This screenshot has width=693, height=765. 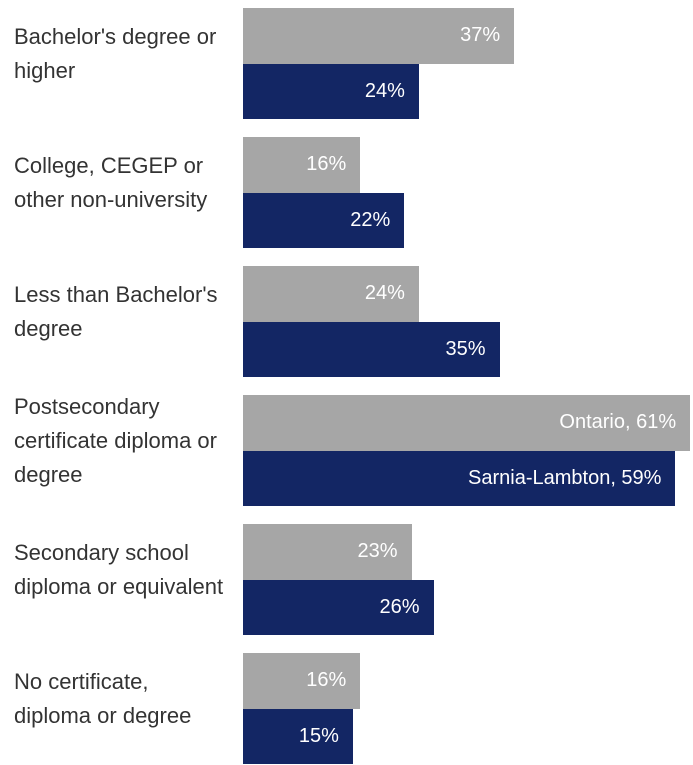 I want to click on data-label: Sarnia-Lambton, 59%, so click(x=565, y=477).